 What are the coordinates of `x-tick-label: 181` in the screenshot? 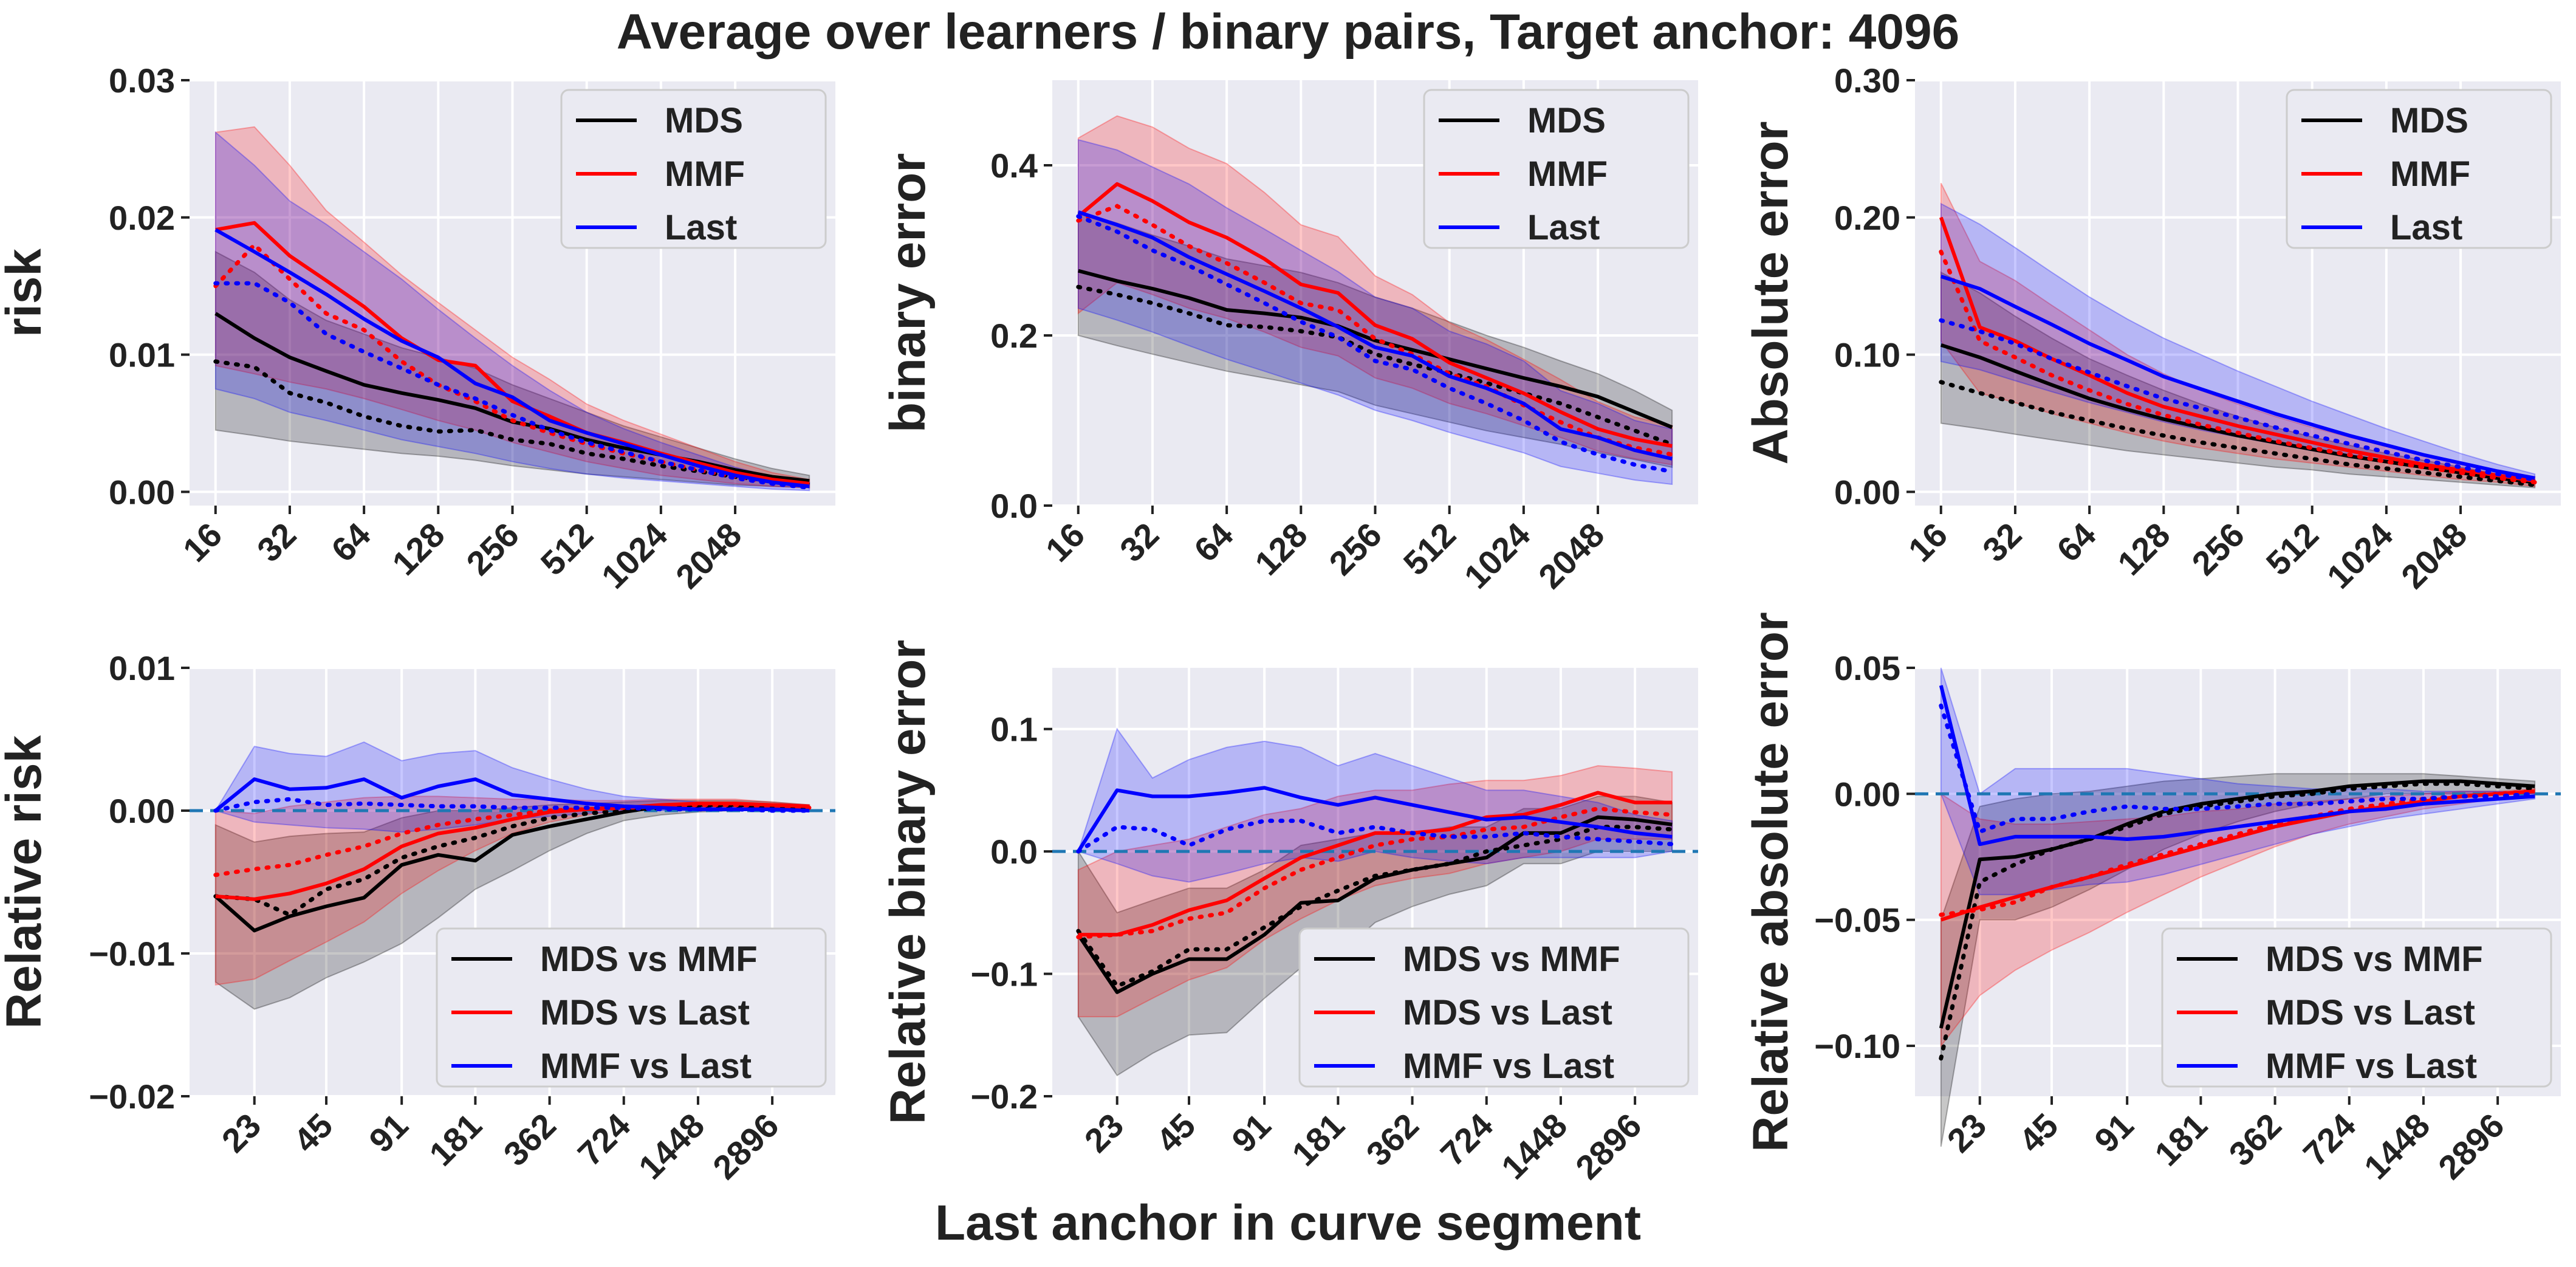 It's located at (2181, 1139).